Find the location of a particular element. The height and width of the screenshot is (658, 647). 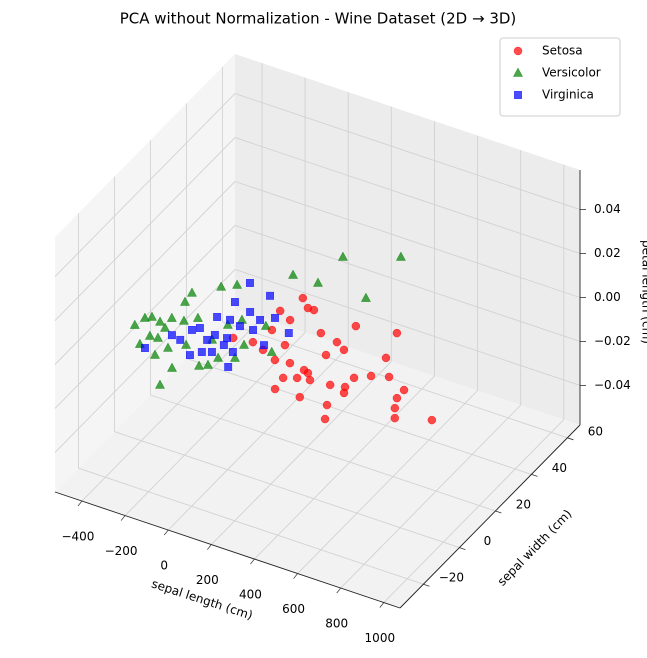

z-tick-label: 0.04 is located at coordinates (607, 209).